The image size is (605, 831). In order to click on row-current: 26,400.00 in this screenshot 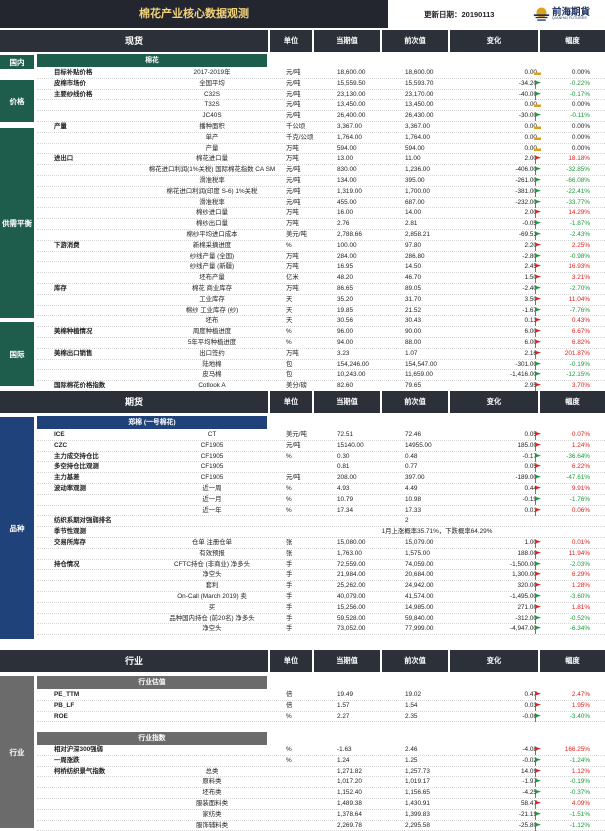, I will do `click(351, 116)`.